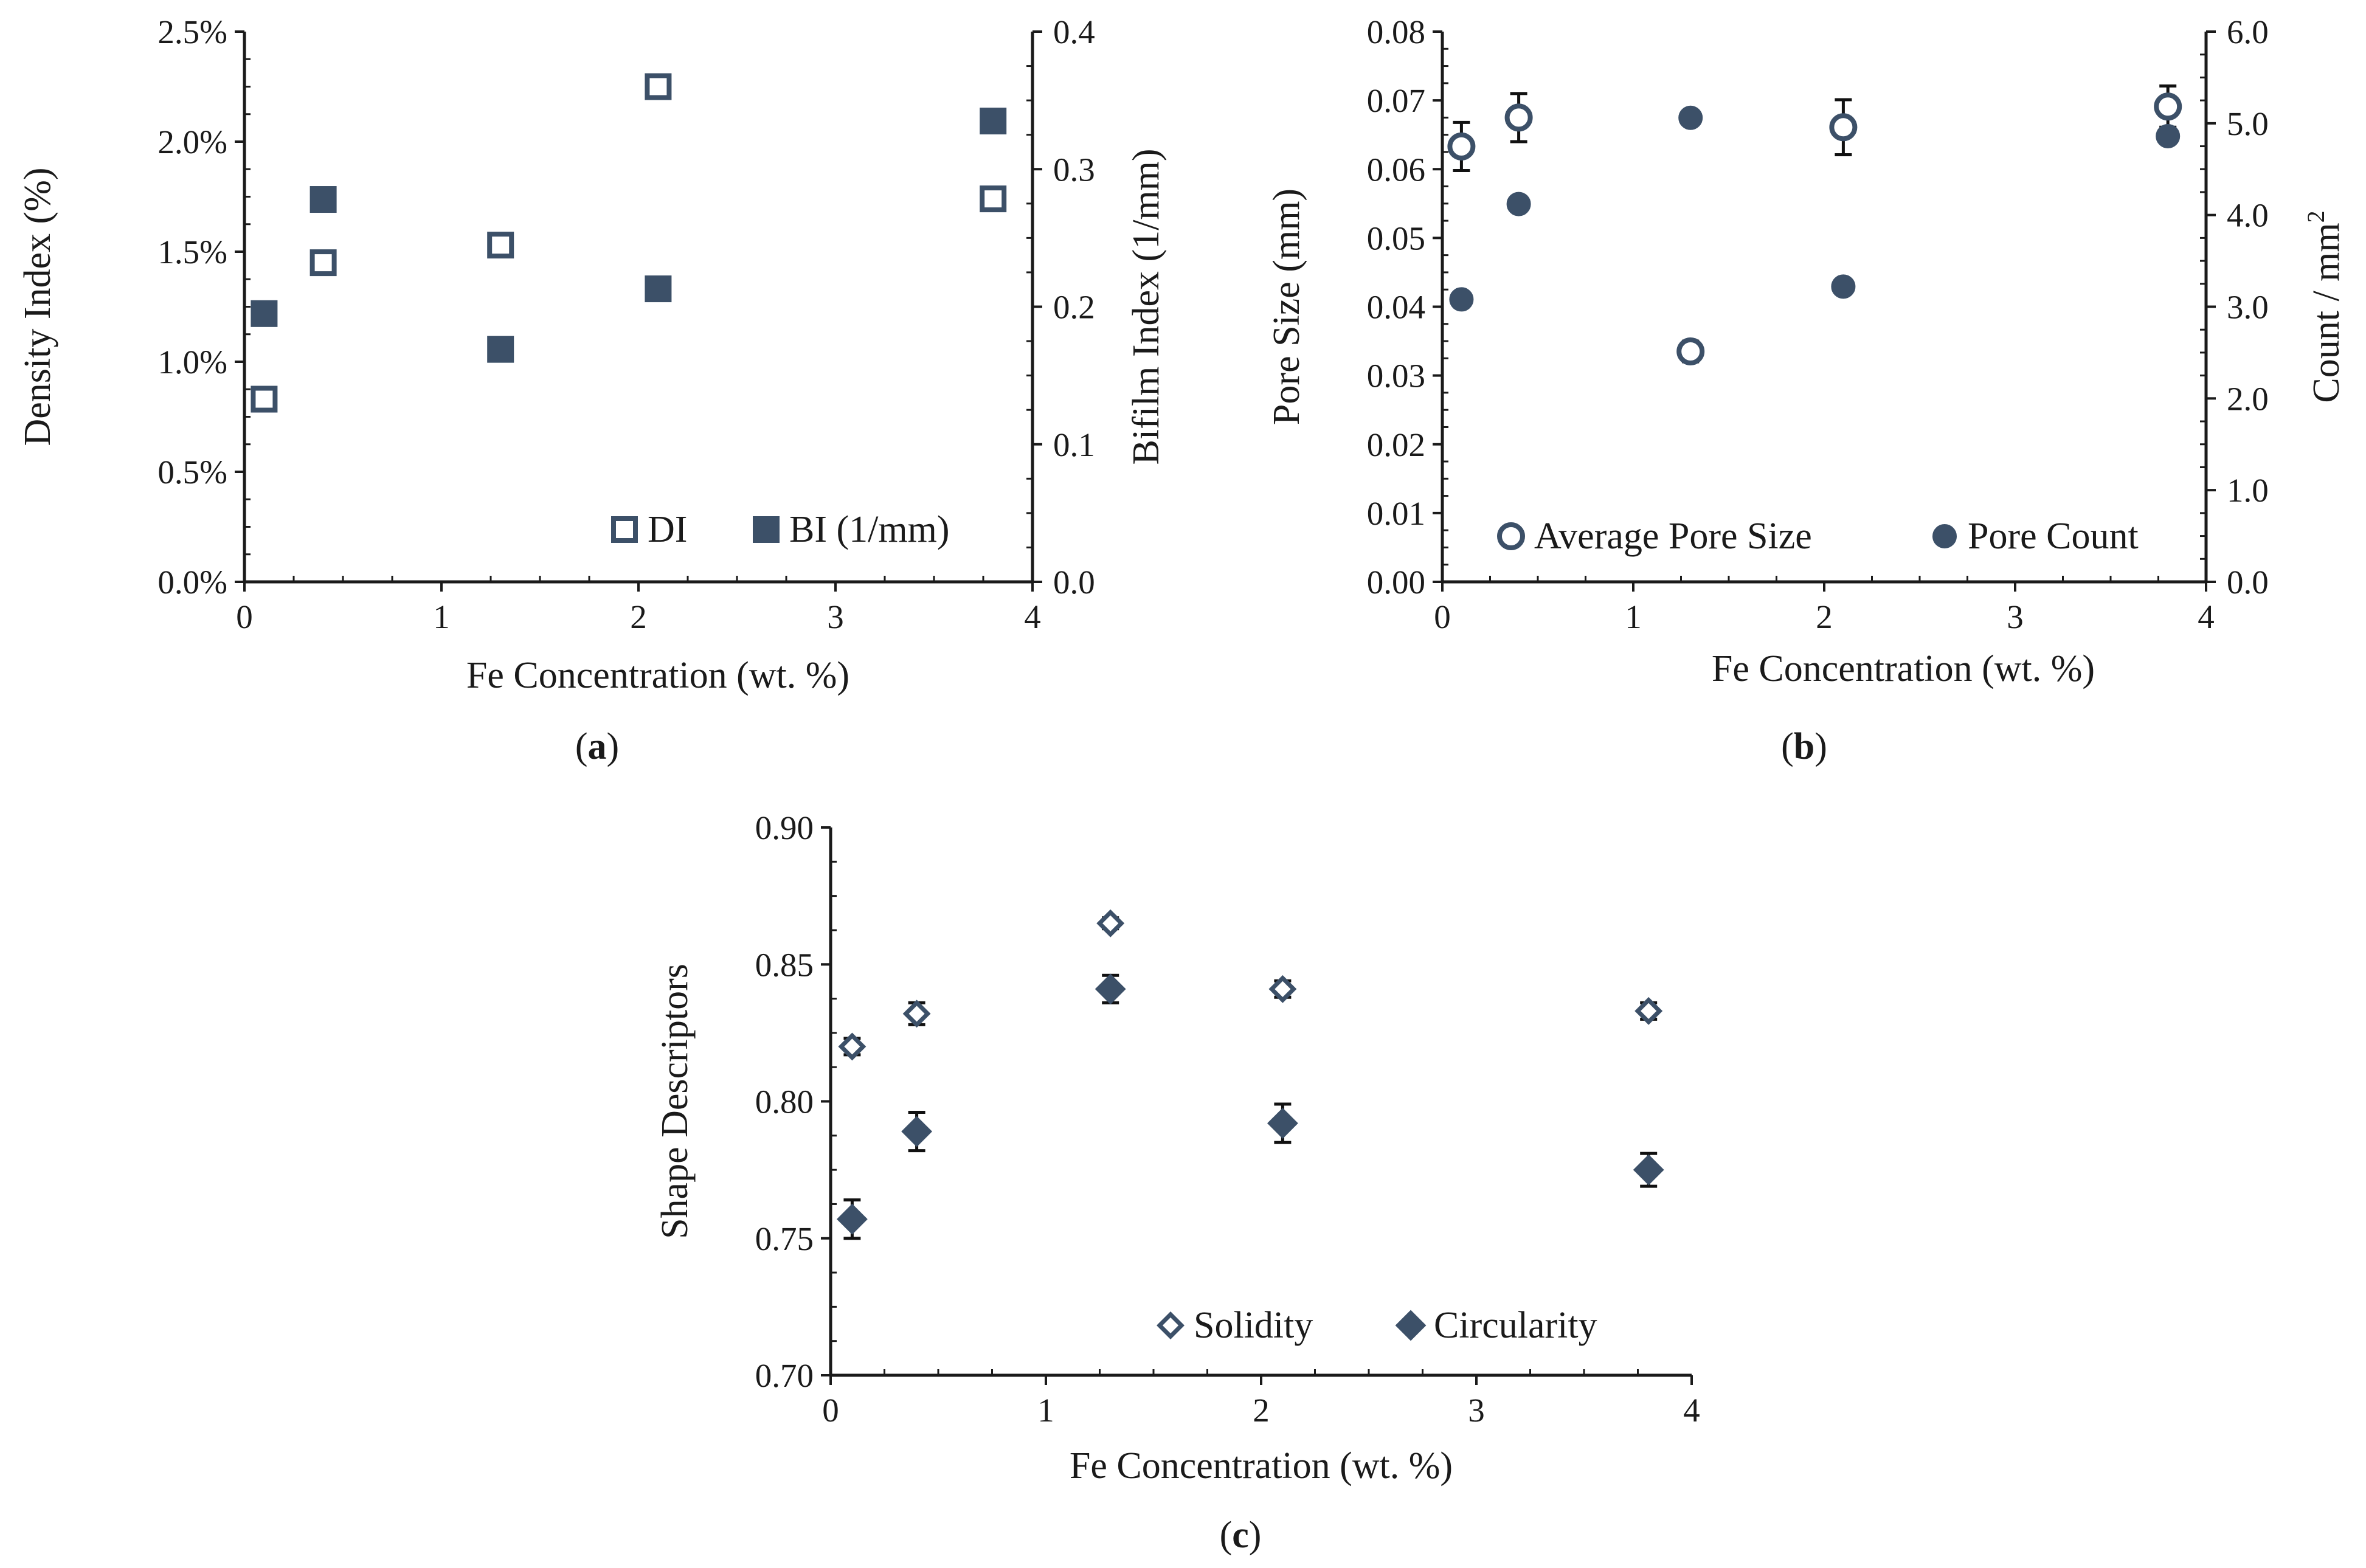 This screenshot has height=1568, width=2366. I want to click on series-bi-1-mm, so click(629, 235).